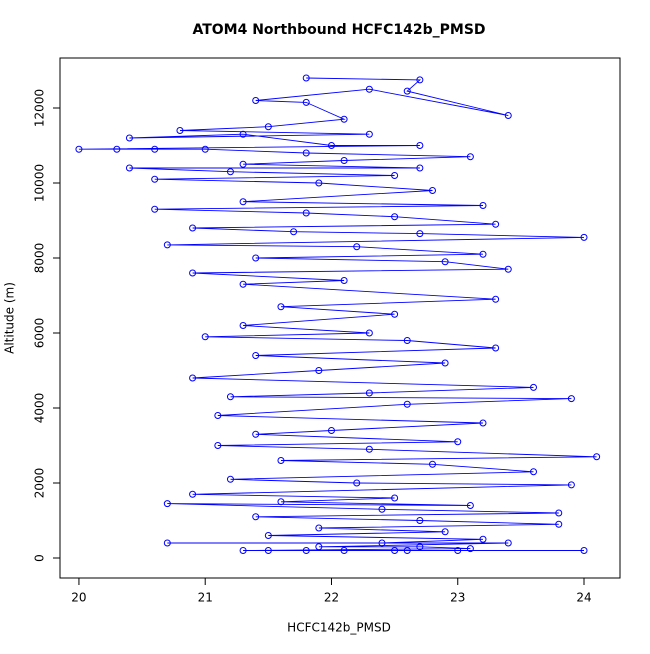 This screenshot has width=650, height=654. What do you see at coordinates (583, 598) in the screenshot?
I see `x-tick-label: 24` at bounding box center [583, 598].